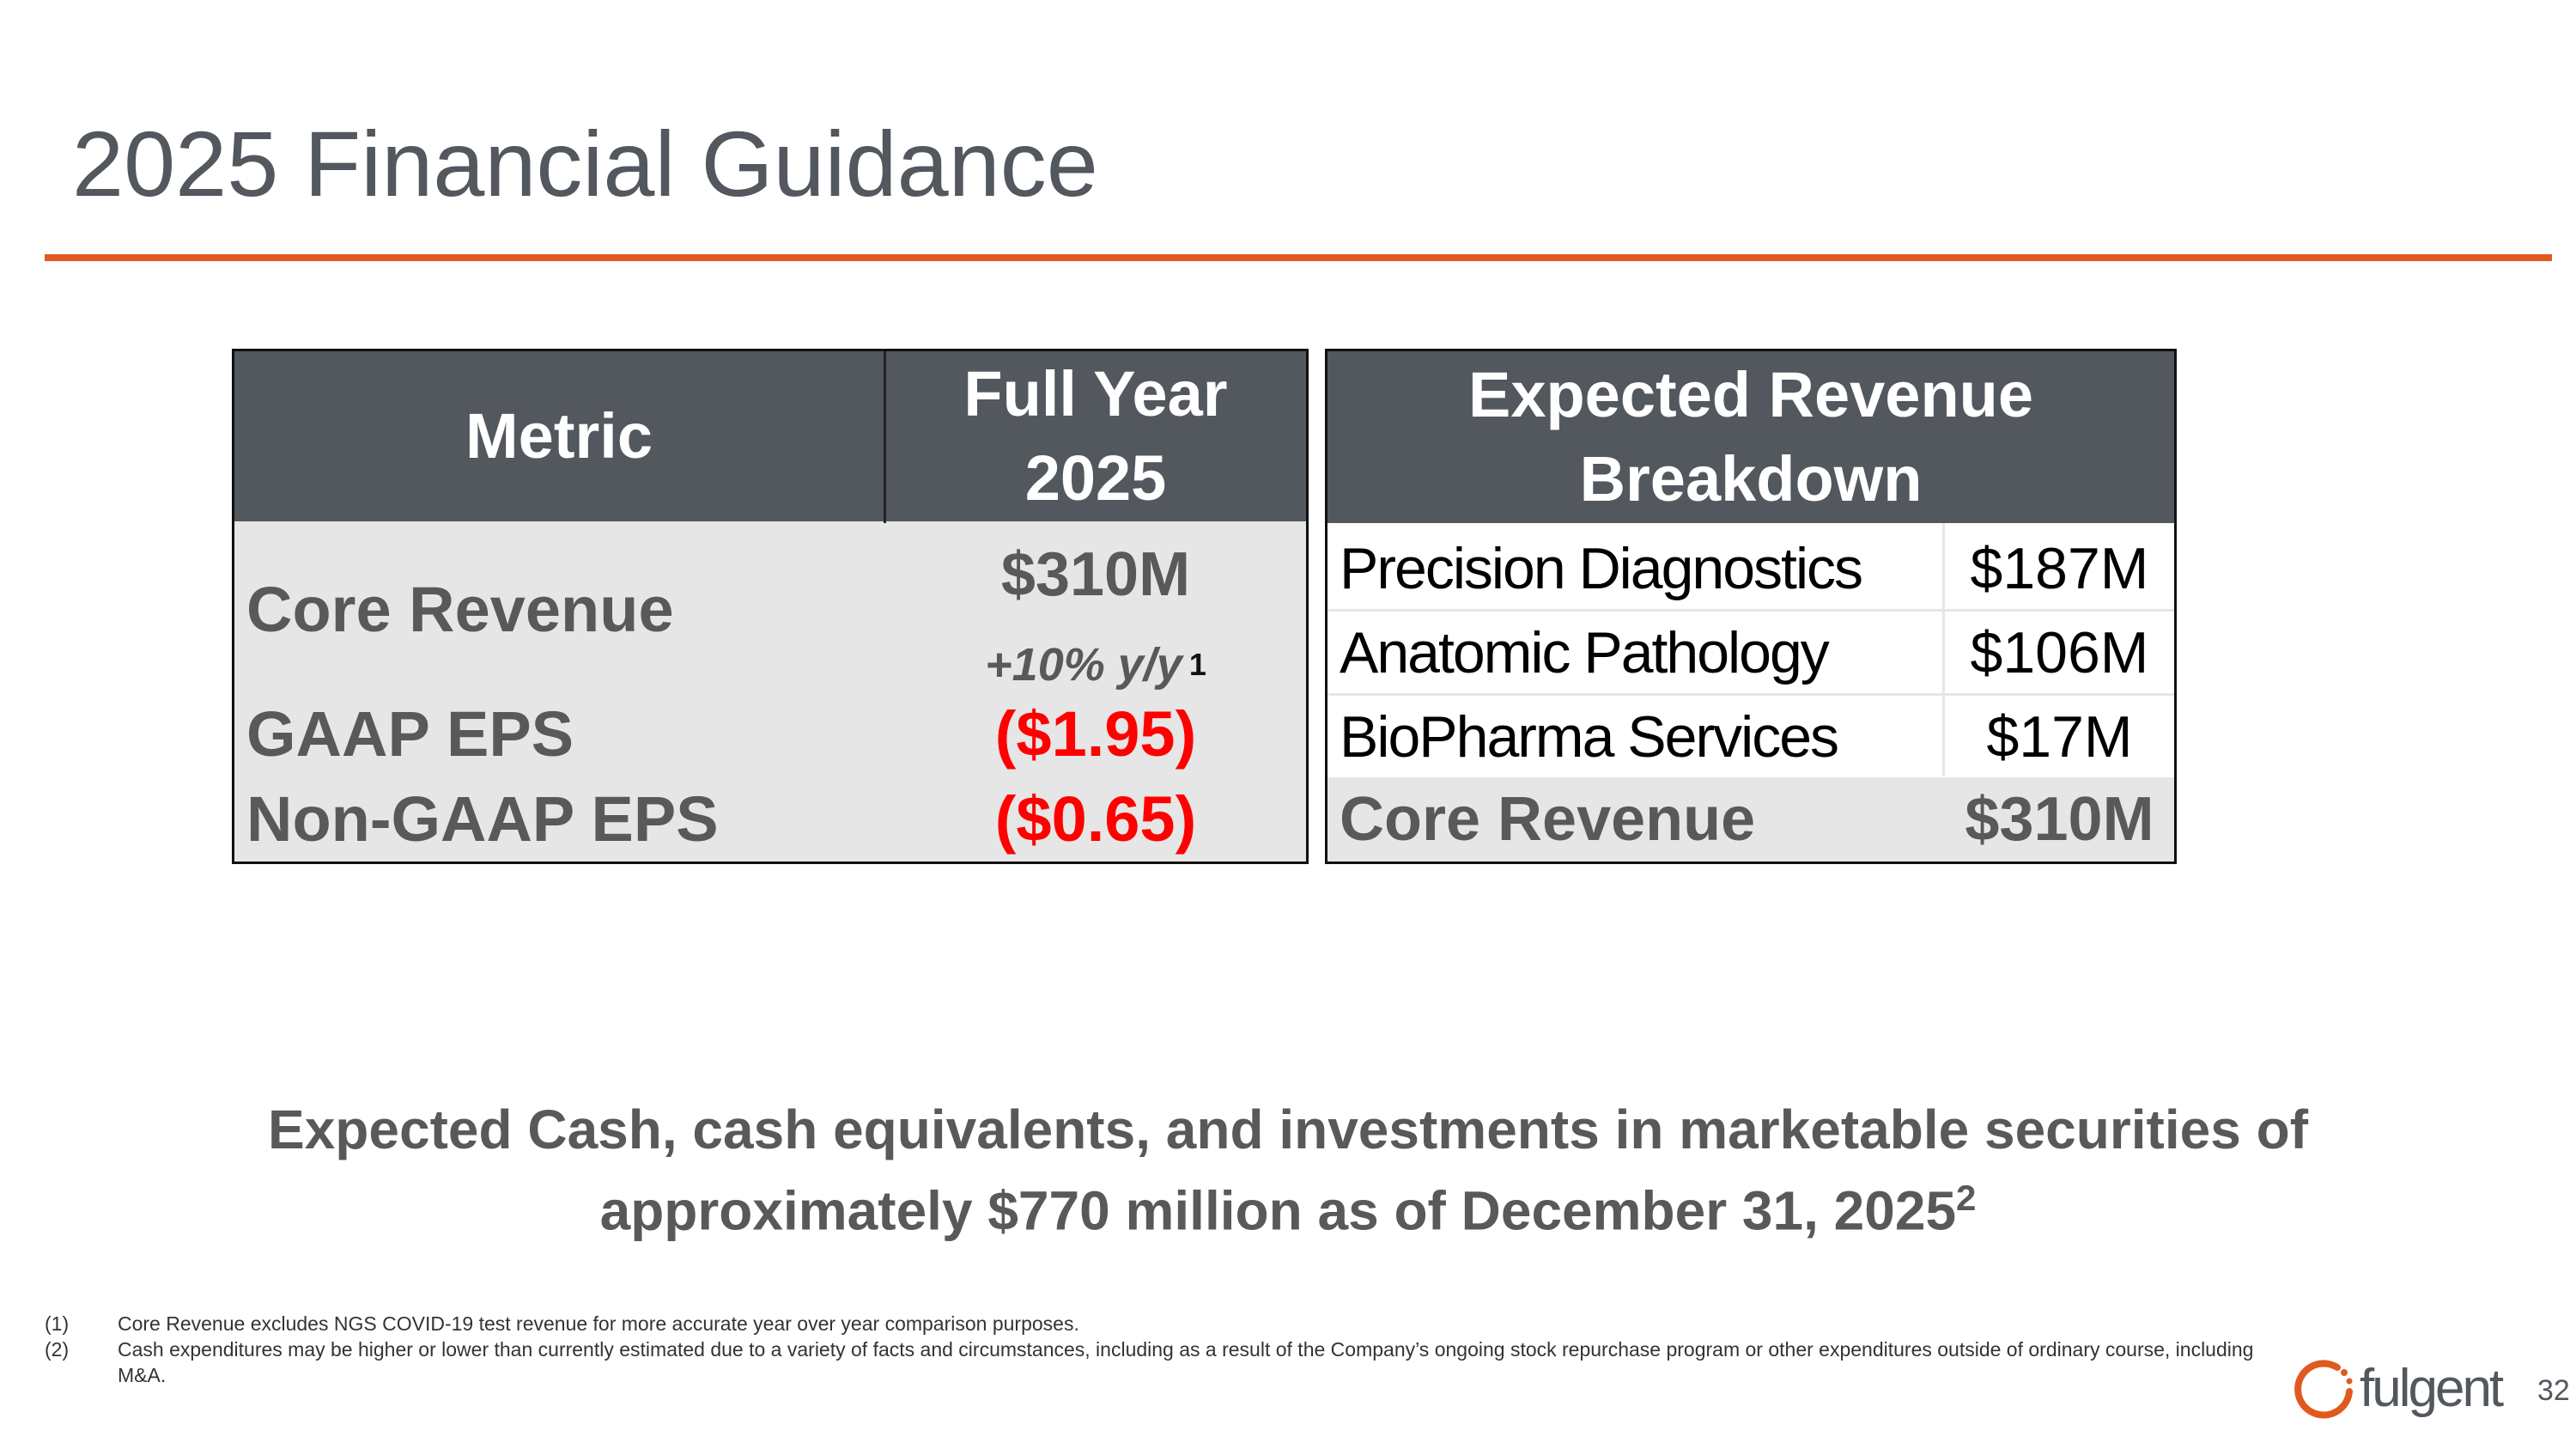 The height and width of the screenshot is (1449, 2576). I want to click on core-revenue-growth: +10% y/y 1, so click(1096, 665).